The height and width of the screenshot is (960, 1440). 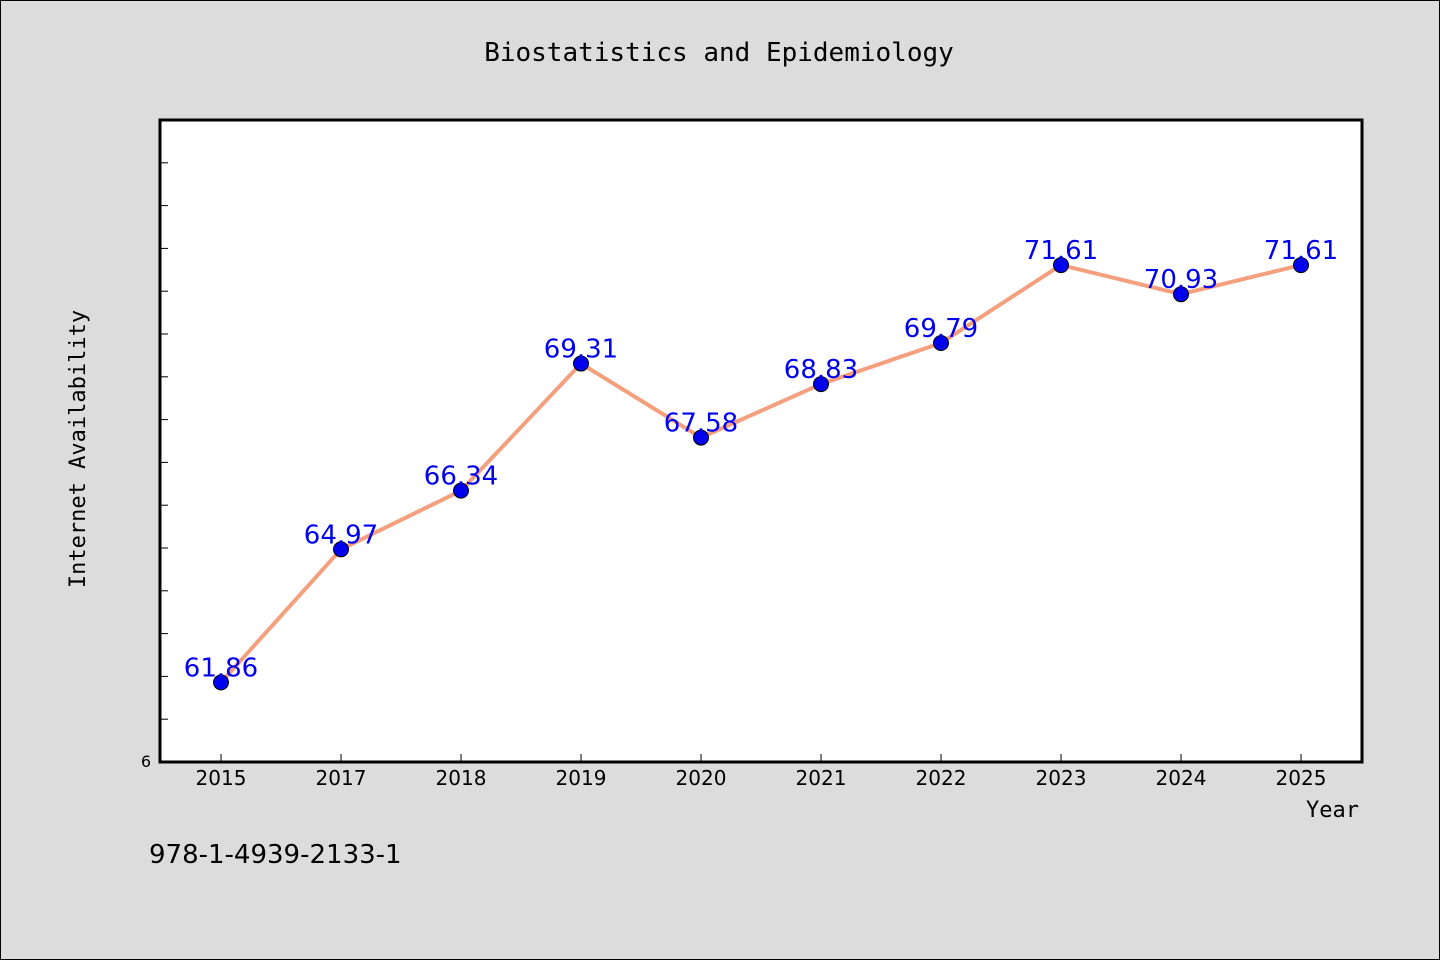 I want to click on x-tick-label: 2017, so click(x=341, y=778).